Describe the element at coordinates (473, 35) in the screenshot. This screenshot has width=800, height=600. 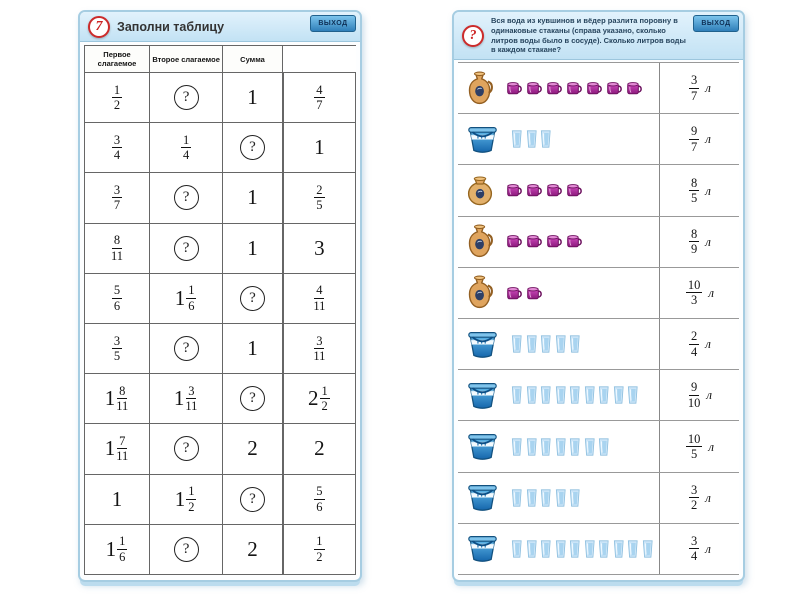
I see `question-mark-circle: ?` at that location.